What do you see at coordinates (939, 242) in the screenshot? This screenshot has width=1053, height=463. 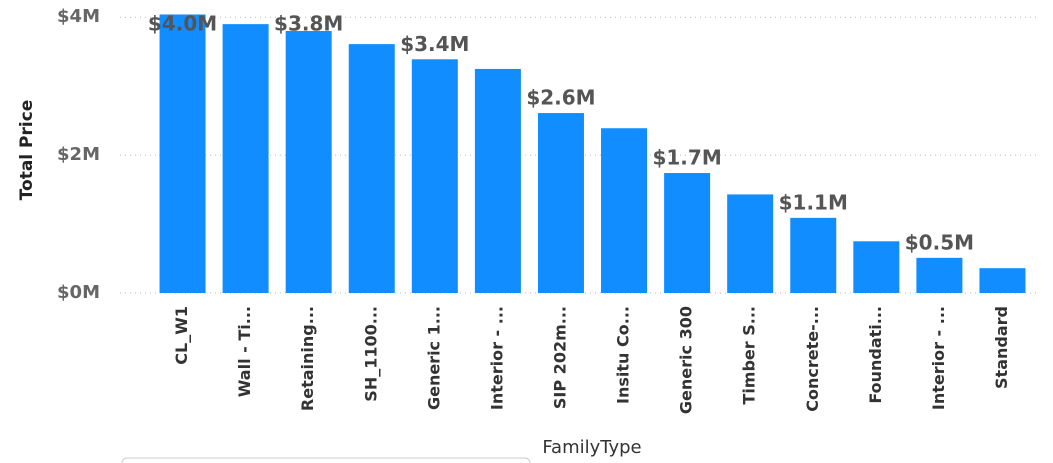 I see `data-label: $0.5M` at bounding box center [939, 242].